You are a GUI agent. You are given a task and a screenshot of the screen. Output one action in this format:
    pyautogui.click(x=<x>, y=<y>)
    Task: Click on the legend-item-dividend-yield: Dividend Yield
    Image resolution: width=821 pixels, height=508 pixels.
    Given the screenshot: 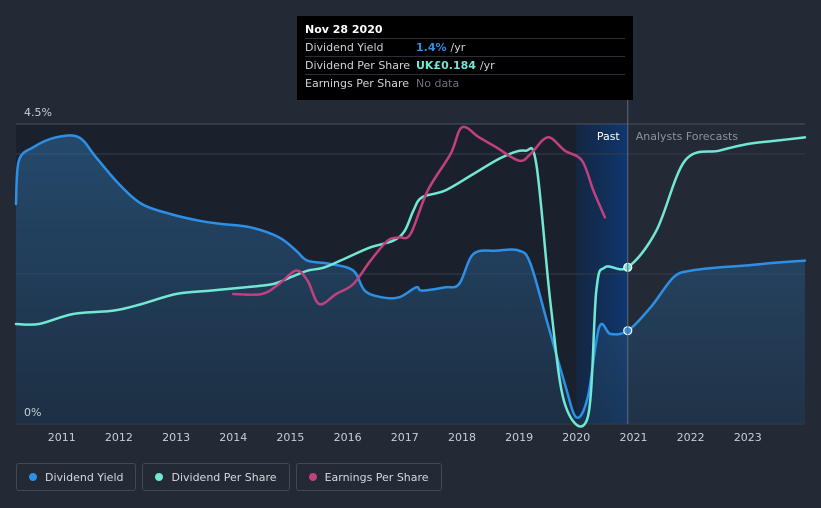 What is the action you would take?
    pyautogui.click(x=76, y=477)
    